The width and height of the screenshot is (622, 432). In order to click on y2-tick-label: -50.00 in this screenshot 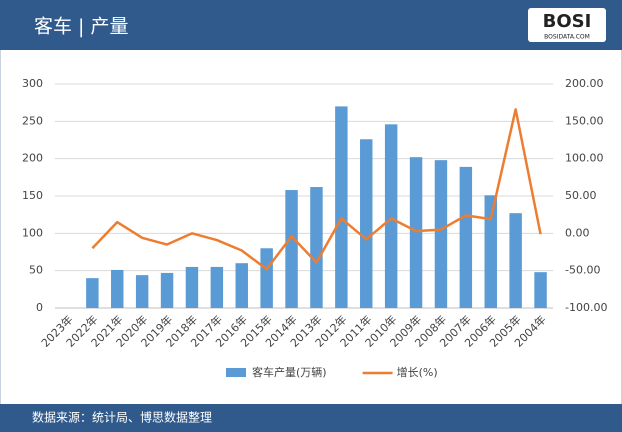, I will do `click(582, 270)`.